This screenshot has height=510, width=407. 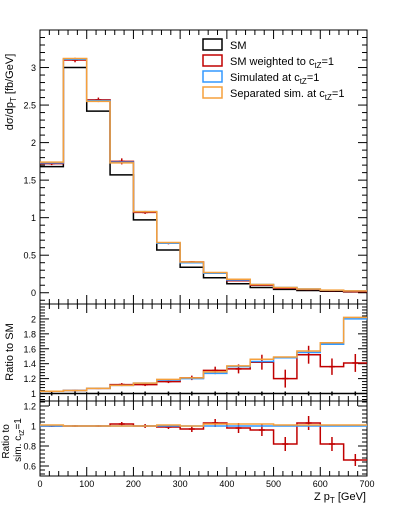 I want to click on ratio-sim-y-axis-label-line2-text: sim. c, so click(x=18, y=449).